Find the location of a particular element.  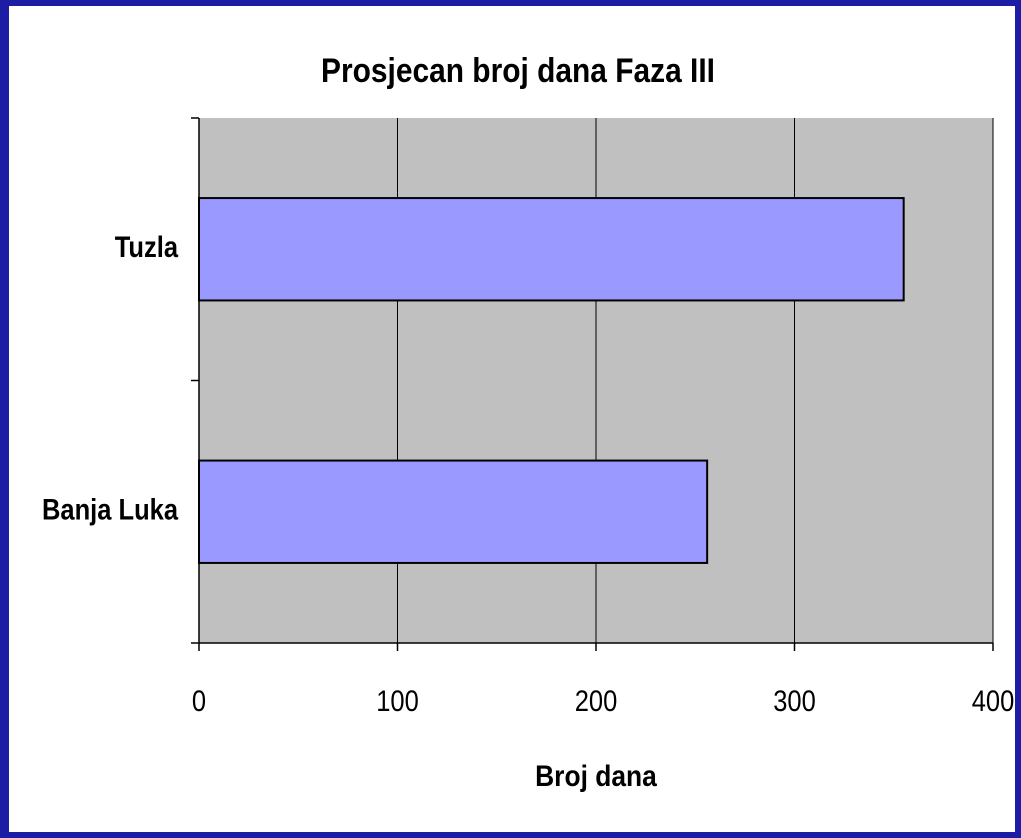

x-tick-label: 100 is located at coordinates (397, 700).